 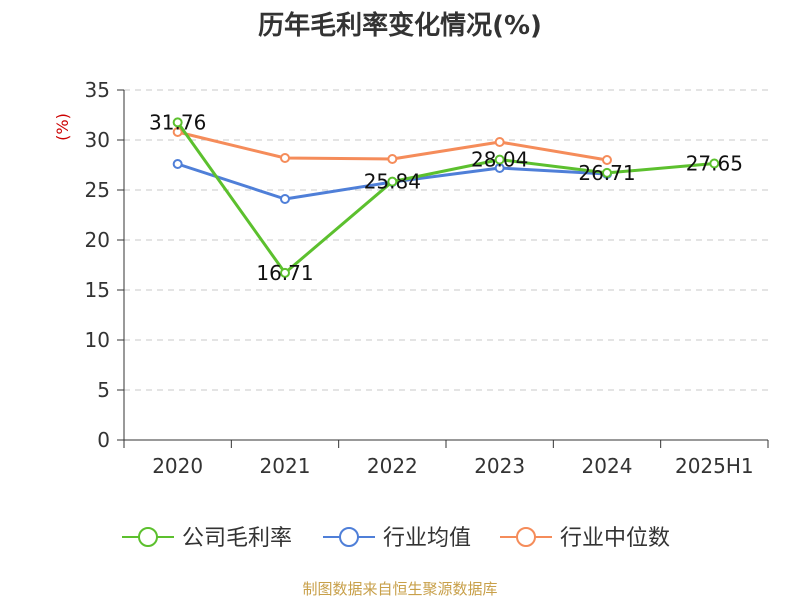 I want to click on y-tick-label: 10, so click(x=97, y=340).